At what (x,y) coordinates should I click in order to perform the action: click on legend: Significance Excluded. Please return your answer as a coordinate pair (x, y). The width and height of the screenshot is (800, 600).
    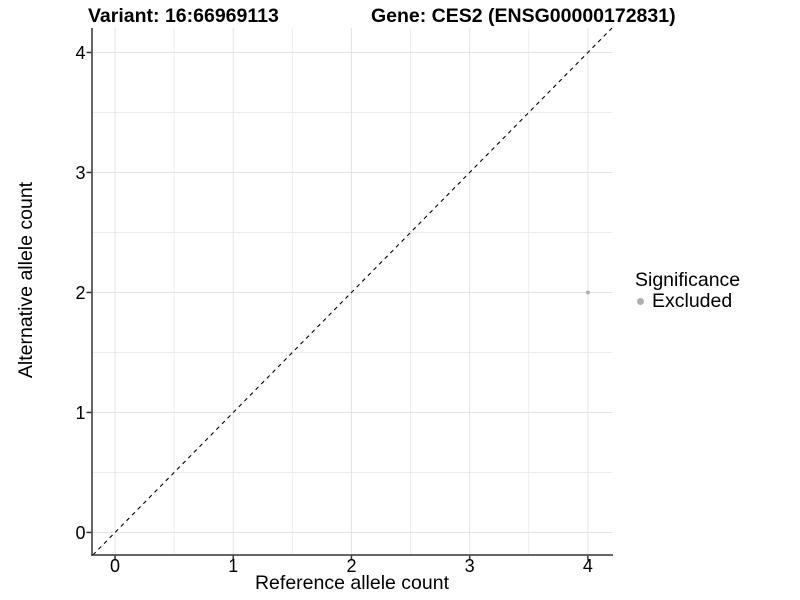
    Looking at the image, I should click on (687, 291).